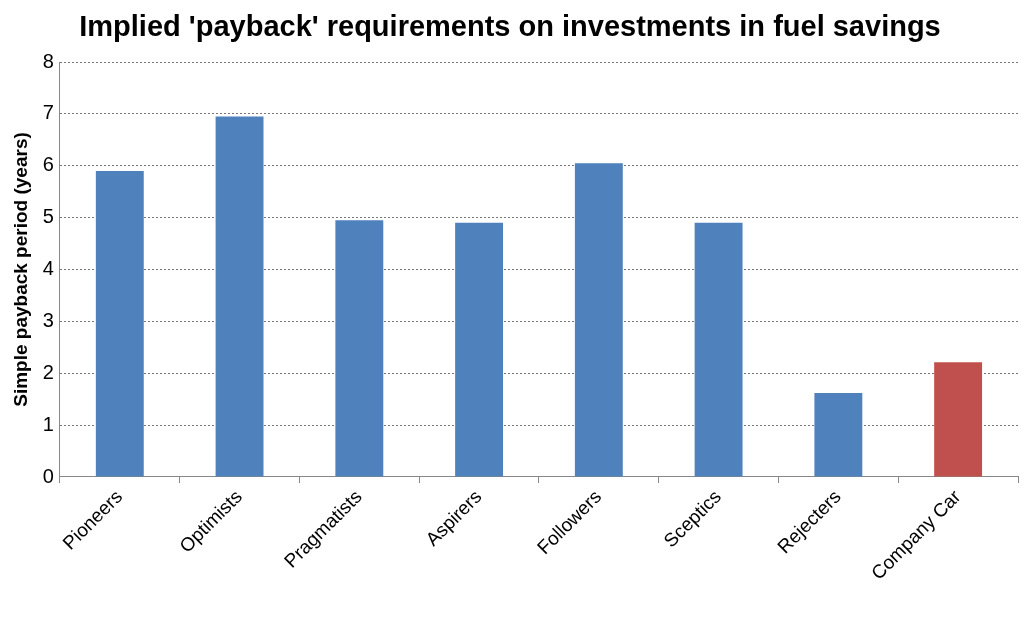 This screenshot has width=1030, height=626. What do you see at coordinates (48, 60) in the screenshot?
I see `y-tick-label: 8` at bounding box center [48, 60].